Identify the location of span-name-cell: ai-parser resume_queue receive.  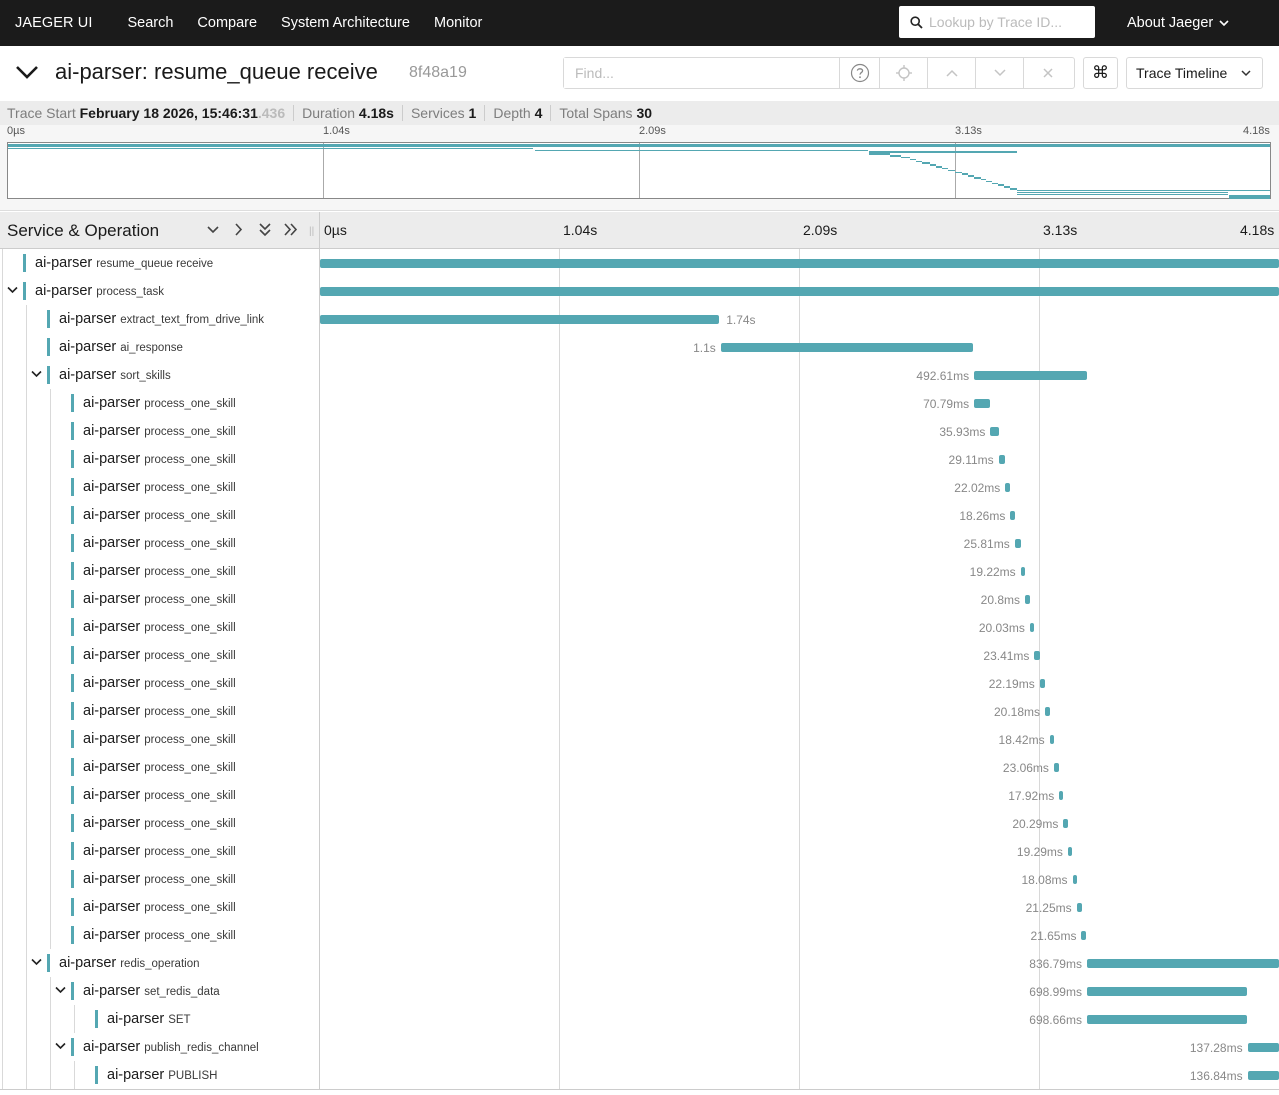
(159, 263).